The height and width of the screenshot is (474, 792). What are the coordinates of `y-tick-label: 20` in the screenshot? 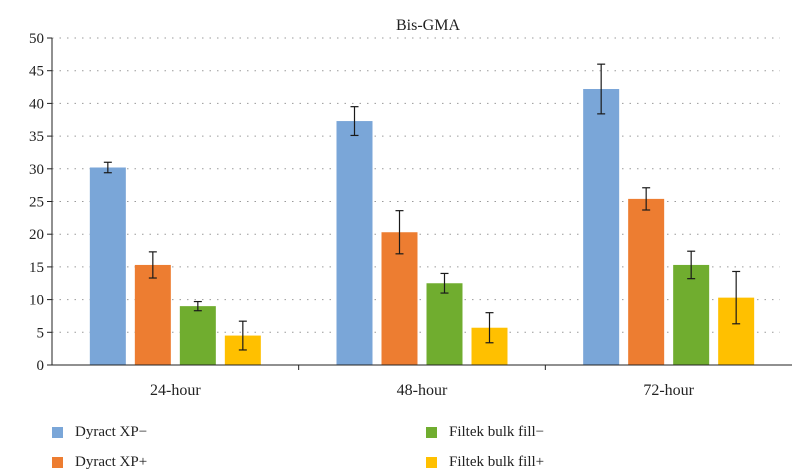 It's located at (36, 235).